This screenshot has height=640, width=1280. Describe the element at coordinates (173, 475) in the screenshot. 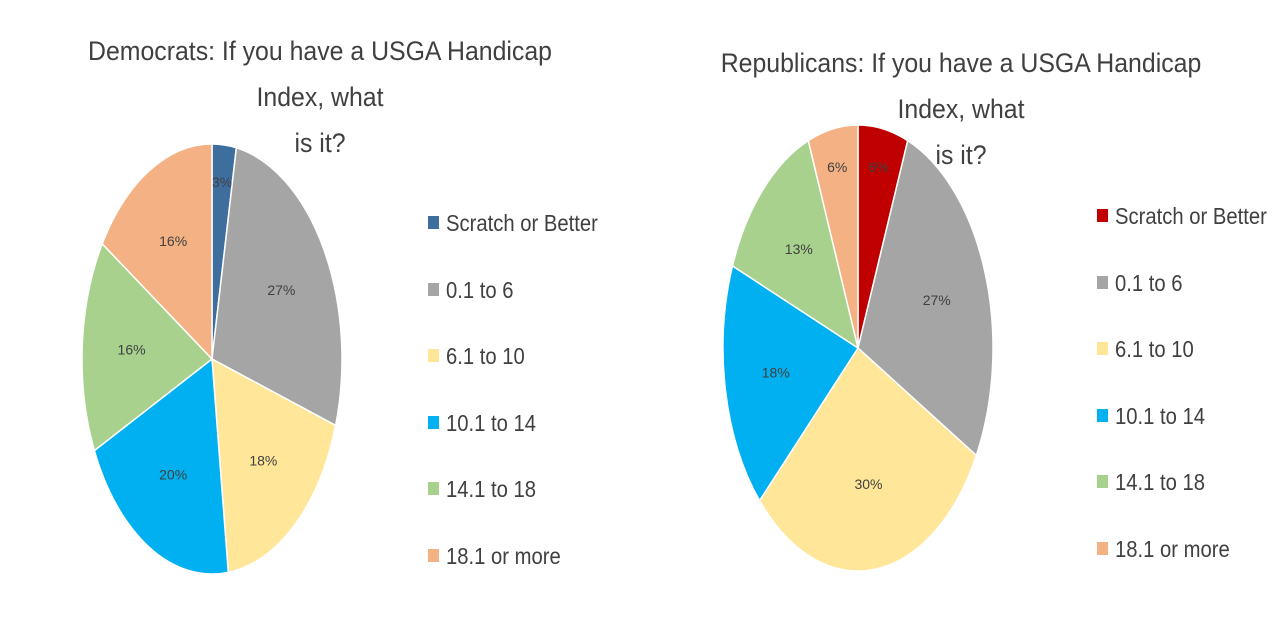

I see `data-label: 20%` at that location.